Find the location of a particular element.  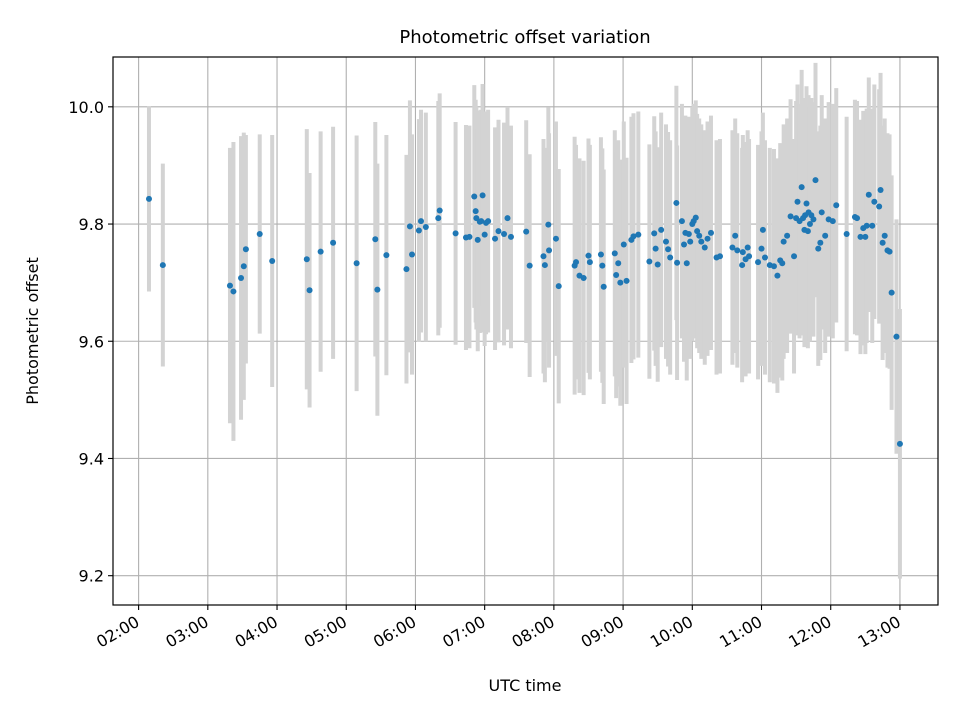

y-tick-label: 9.4 is located at coordinates (91, 458).